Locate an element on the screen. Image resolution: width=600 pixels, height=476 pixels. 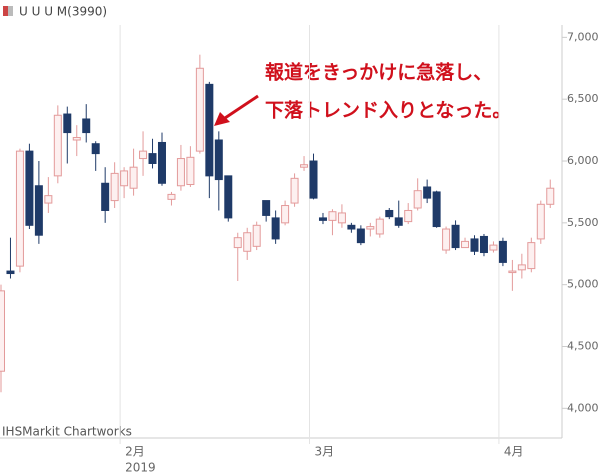
x-tick-label: 2月 is located at coordinates (135, 452).